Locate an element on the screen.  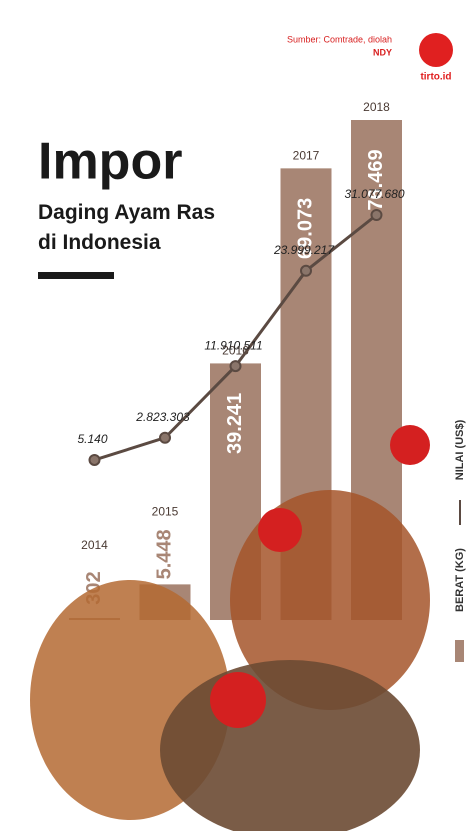
chart-title: Impor is located at coordinates (110, 162).